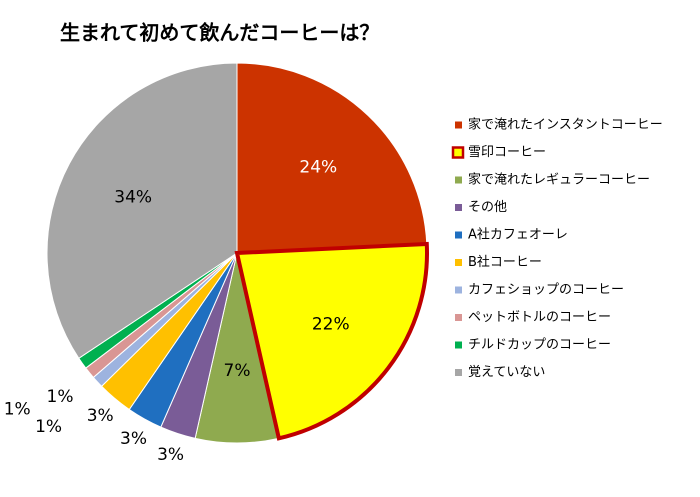 The image size is (700, 497). What do you see at coordinates (219, 33) in the screenshot?
I see `chart-title: 生まれて初めて飲んだコーヒーは？` at bounding box center [219, 33].